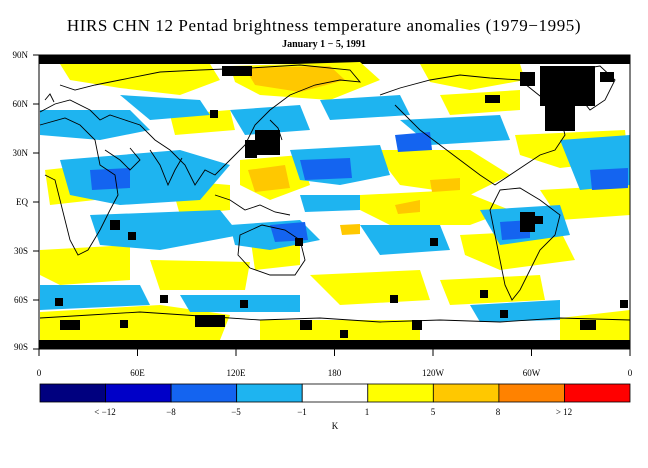 The height and width of the screenshot is (468, 648). I want to click on map-subtitle: January 1 − 5, 1991, so click(324, 44).